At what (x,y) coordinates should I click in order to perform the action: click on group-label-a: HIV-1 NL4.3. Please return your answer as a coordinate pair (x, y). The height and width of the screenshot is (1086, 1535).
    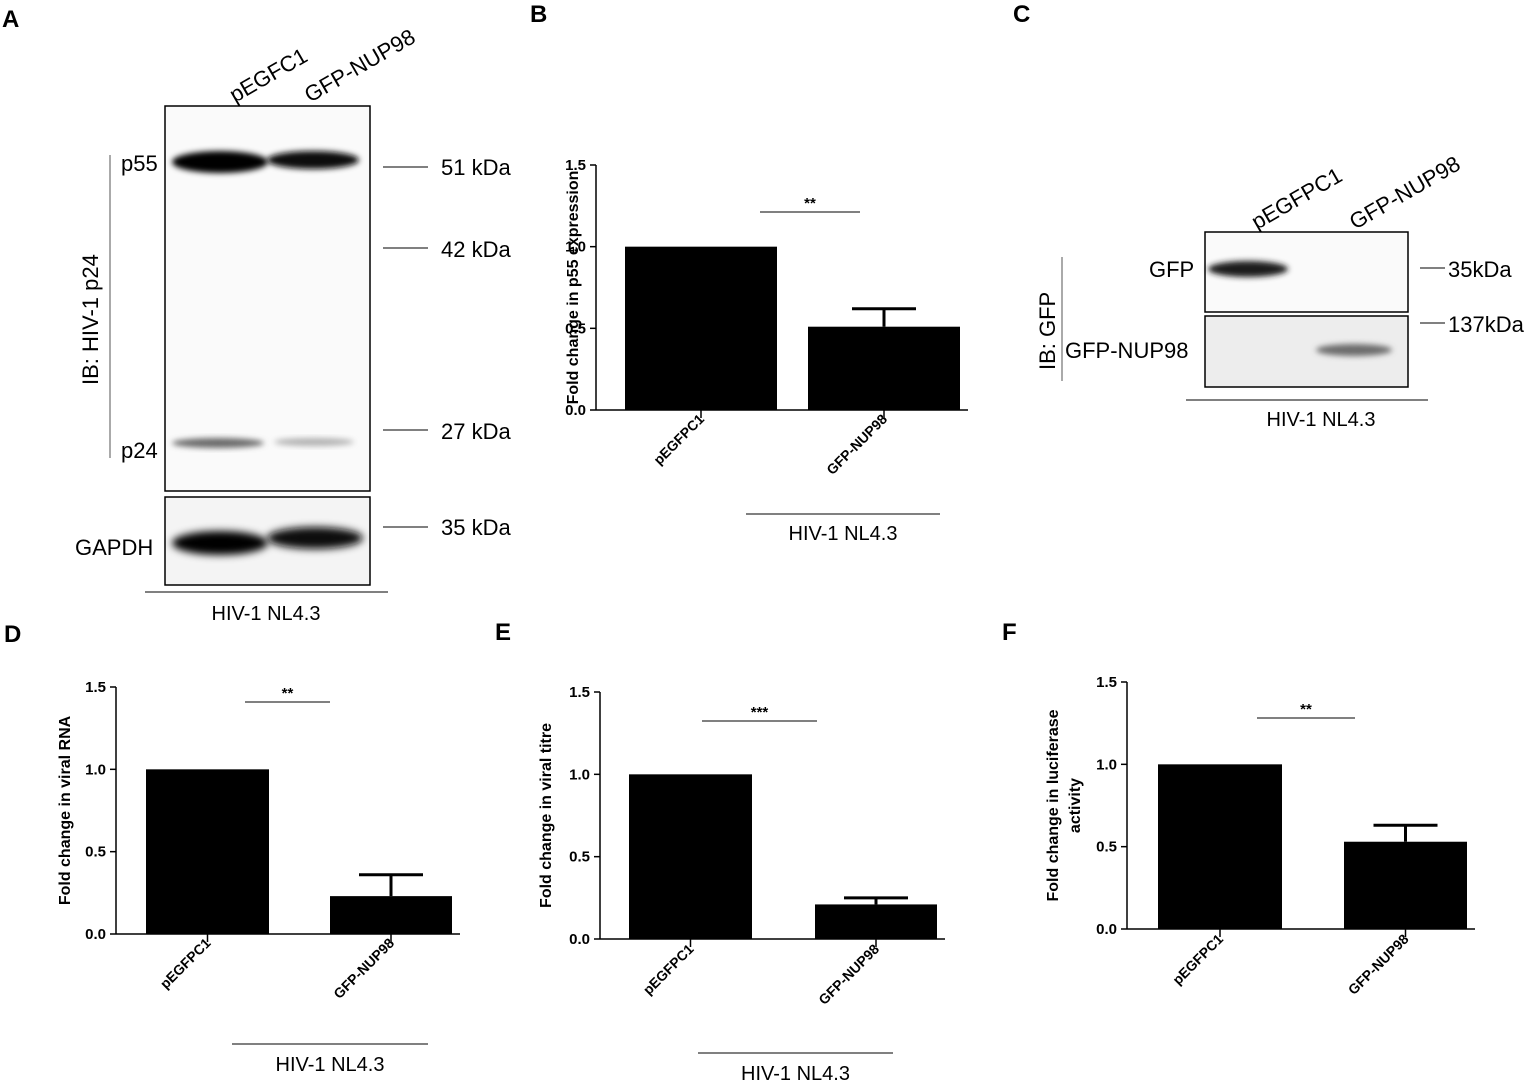
    Looking at the image, I should click on (266, 614).